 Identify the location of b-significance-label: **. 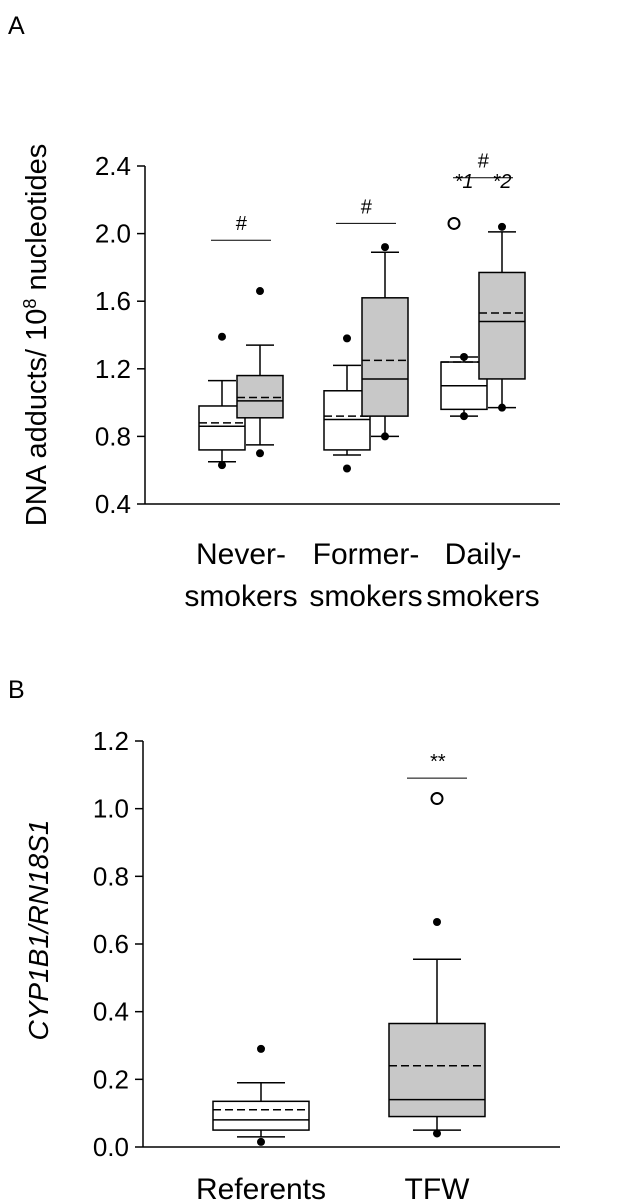
(437, 762).